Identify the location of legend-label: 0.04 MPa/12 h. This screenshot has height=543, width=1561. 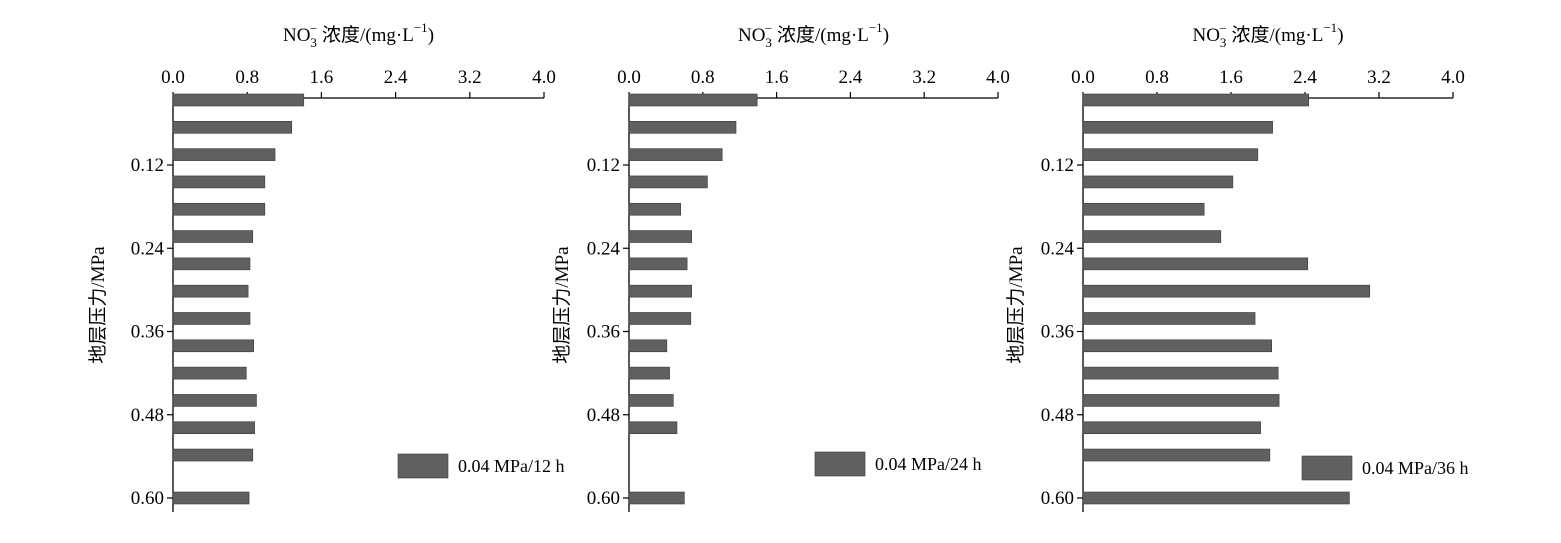
(511, 466).